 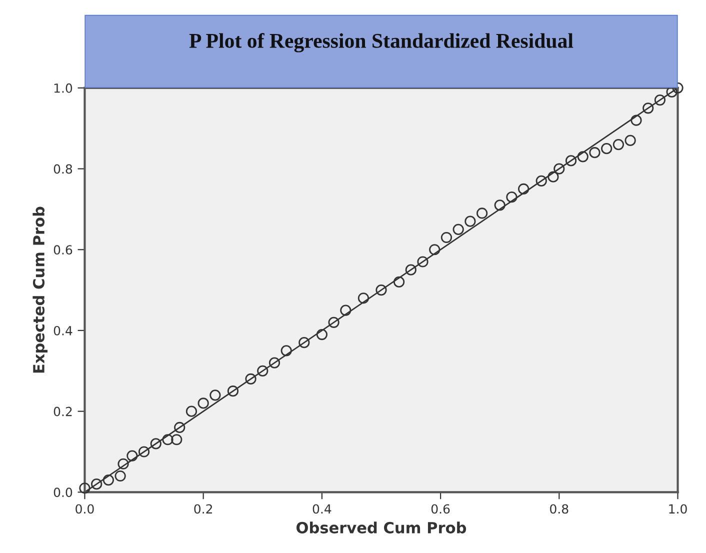 I want to click on chart-title: P Plot of Regression Standardized Residual, so click(x=381, y=42).